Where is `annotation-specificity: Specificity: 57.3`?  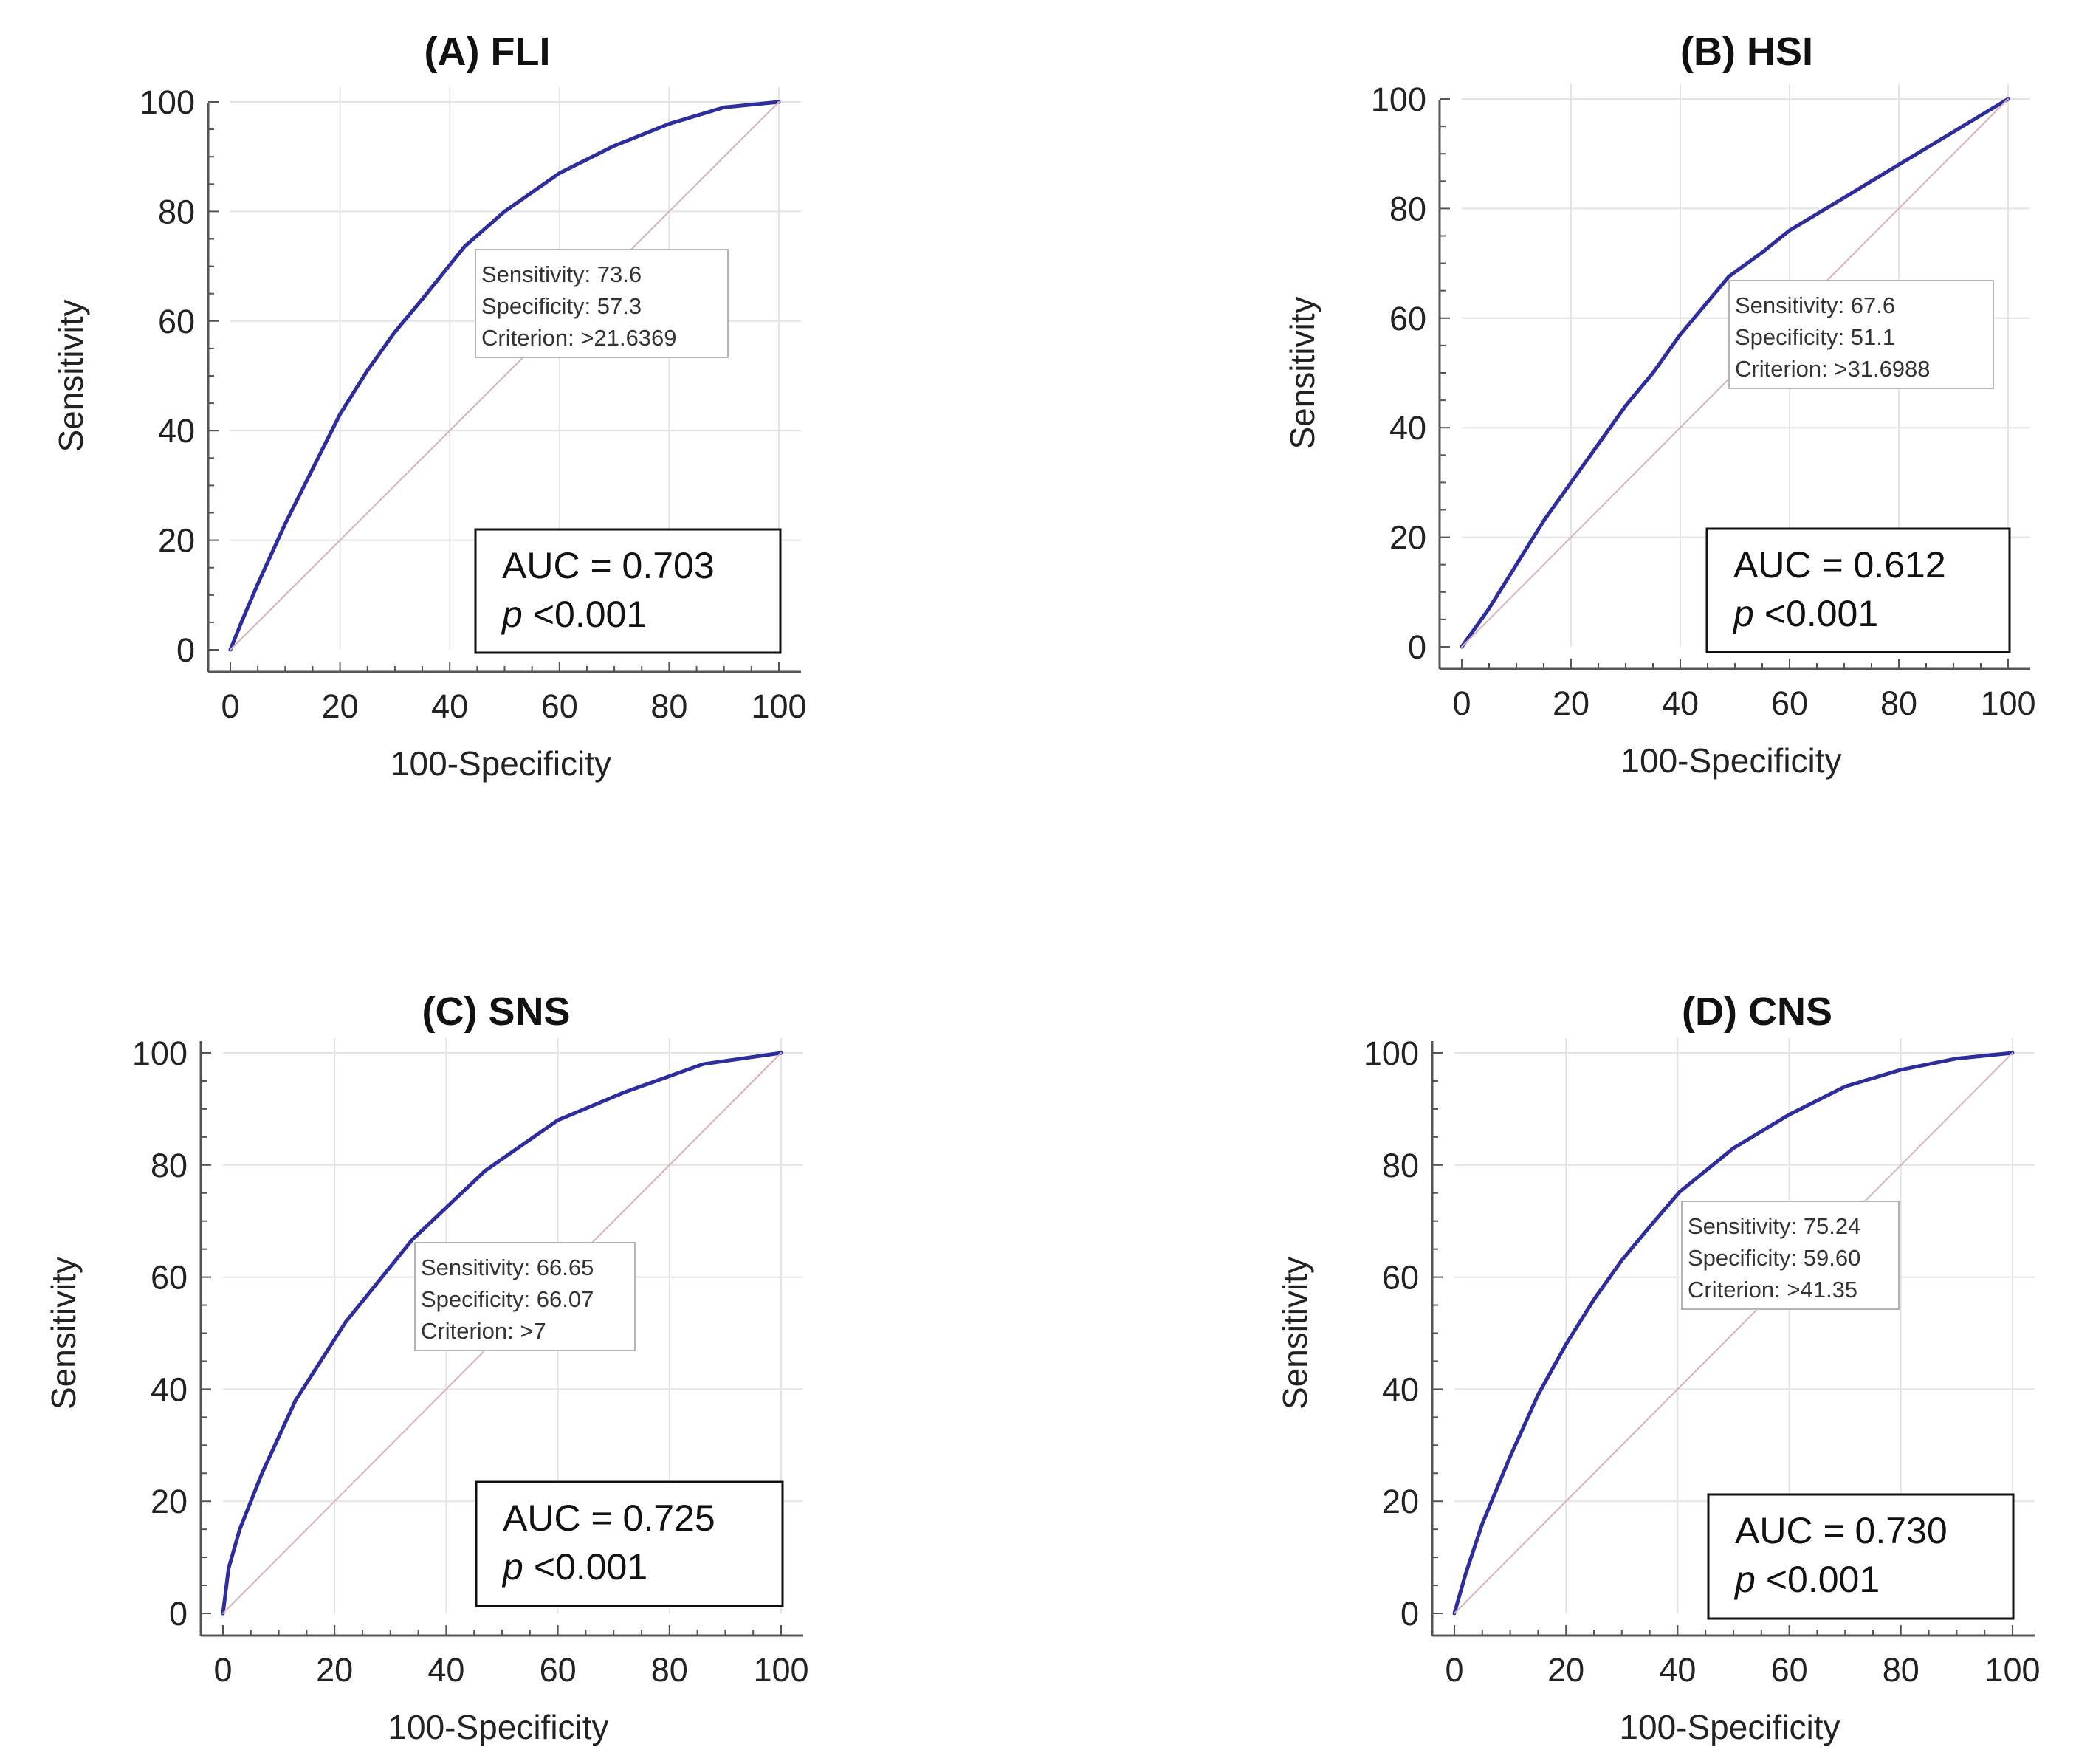
annotation-specificity: Specificity: 57.3 is located at coordinates (561, 306).